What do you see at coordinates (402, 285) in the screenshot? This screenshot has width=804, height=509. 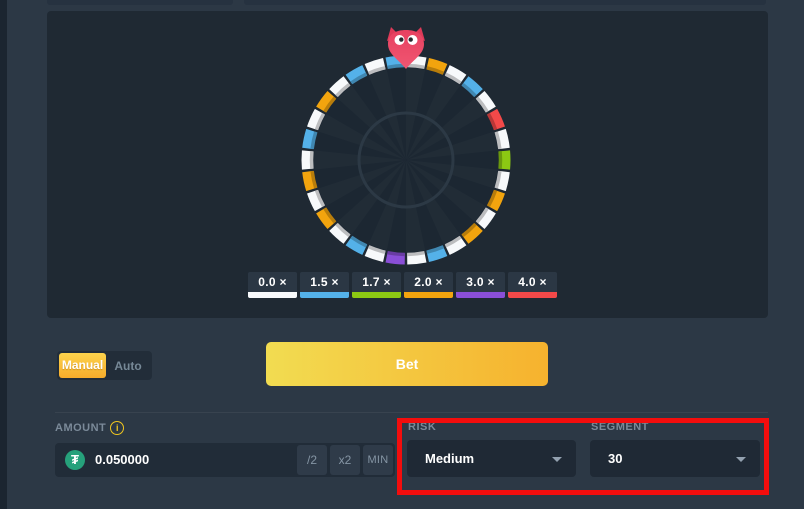 I see `multiplier-legend: 0.0 × 1.5 × 1.7 × 2.0 × 3.0 × 4.0 ×` at bounding box center [402, 285].